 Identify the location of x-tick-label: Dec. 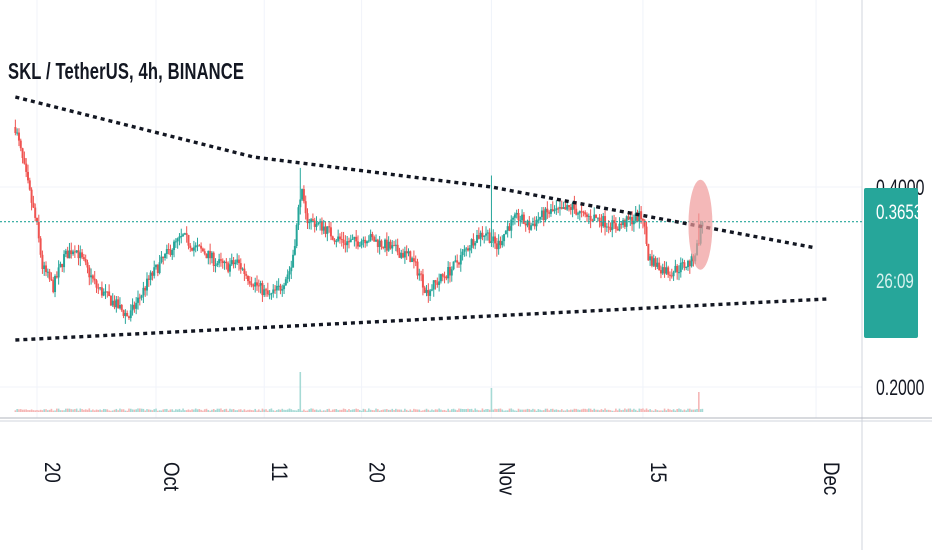
(831, 478).